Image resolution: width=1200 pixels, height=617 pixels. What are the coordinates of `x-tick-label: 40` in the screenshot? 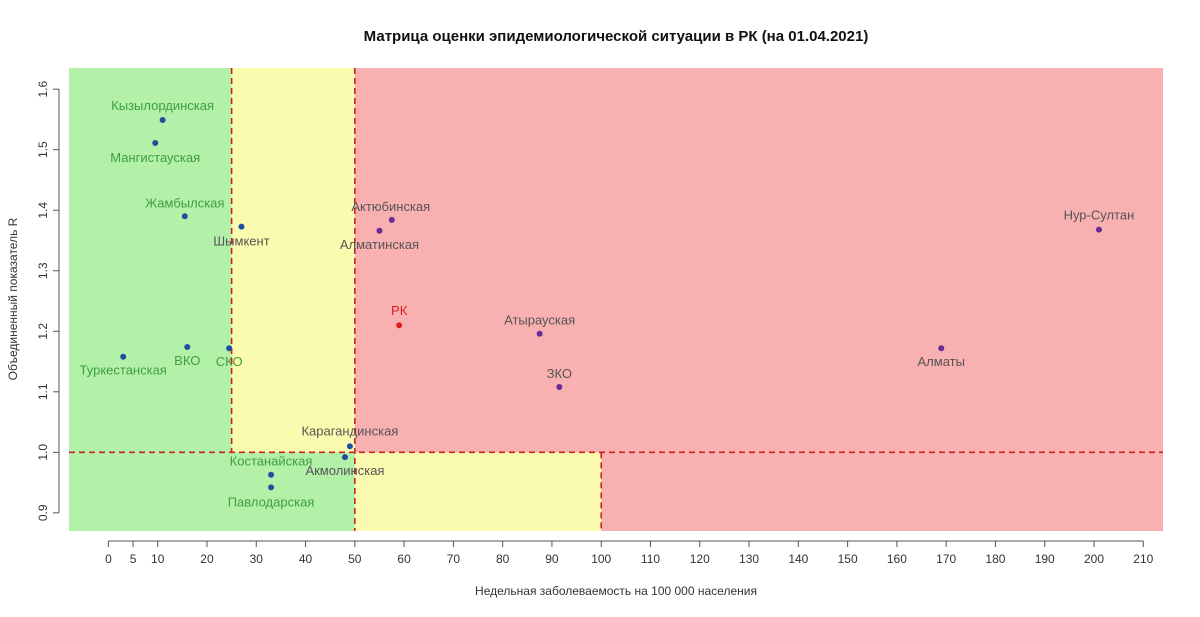 It's located at (306, 559).